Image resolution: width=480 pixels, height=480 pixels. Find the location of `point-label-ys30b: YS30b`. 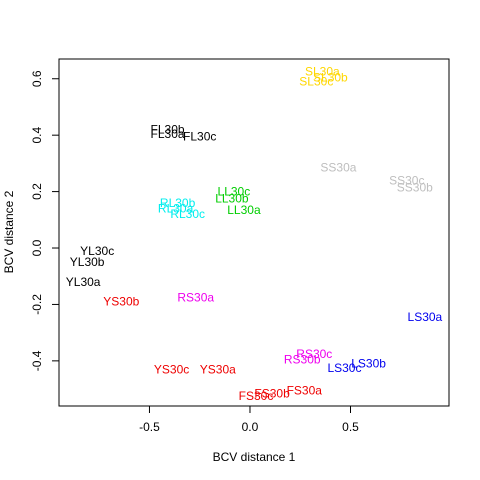

point-label-ys30b: YS30b is located at coordinates (121, 302).